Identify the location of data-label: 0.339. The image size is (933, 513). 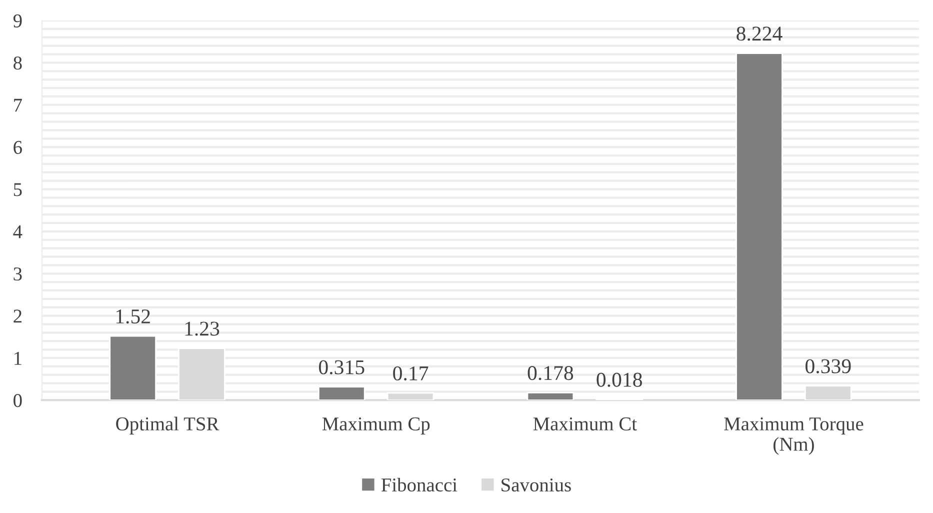
(828, 366).